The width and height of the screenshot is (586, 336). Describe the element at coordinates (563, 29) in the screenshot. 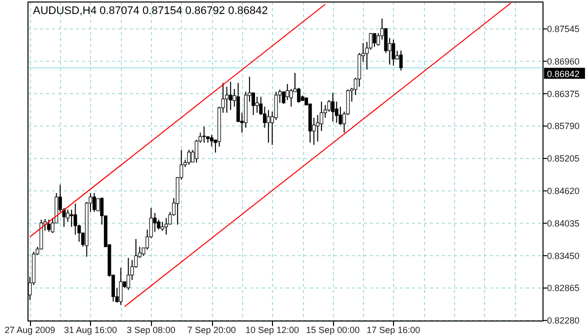

I see `y-tick-label: 0.87545` at that location.